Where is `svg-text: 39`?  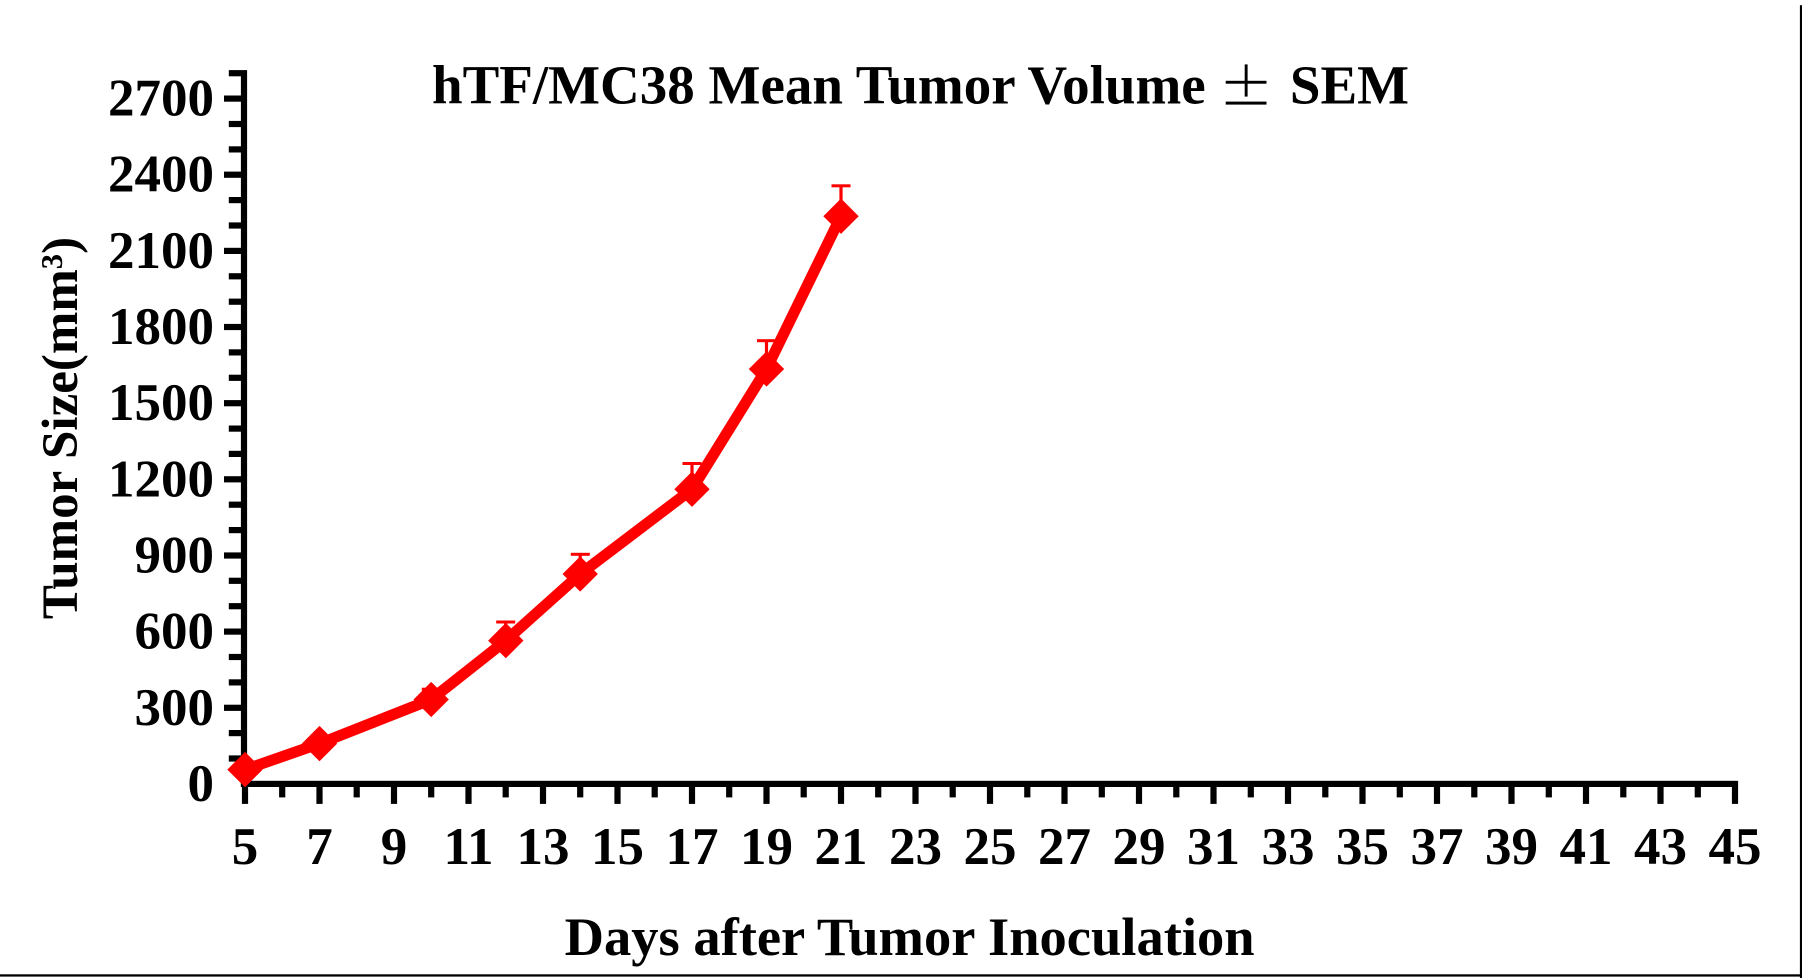 svg-text: 39 is located at coordinates (1511, 847).